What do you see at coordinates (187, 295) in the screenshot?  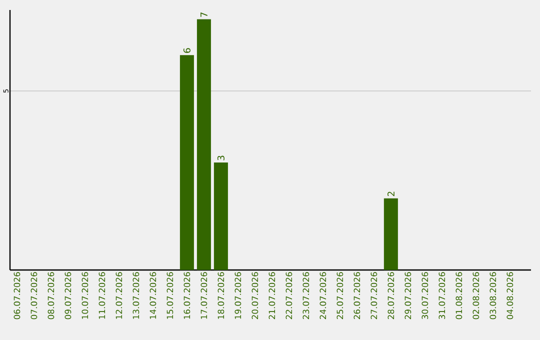 I see `x-tick-label: 16.07.2026` at bounding box center [187, 295].